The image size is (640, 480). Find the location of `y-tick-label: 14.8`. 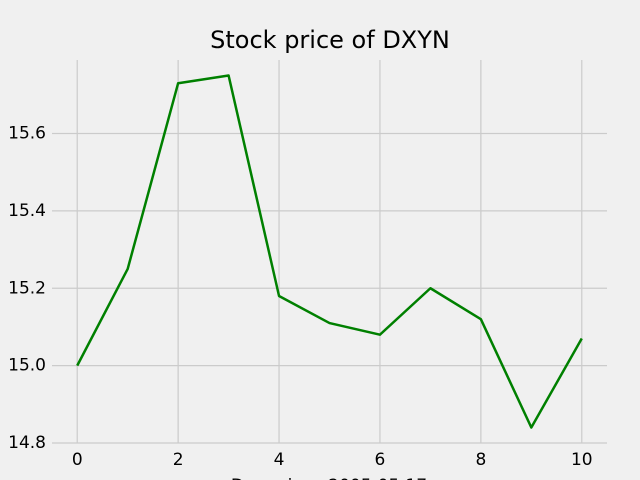

y-tick-label: 14.8 is located at coordinates (27, 443).